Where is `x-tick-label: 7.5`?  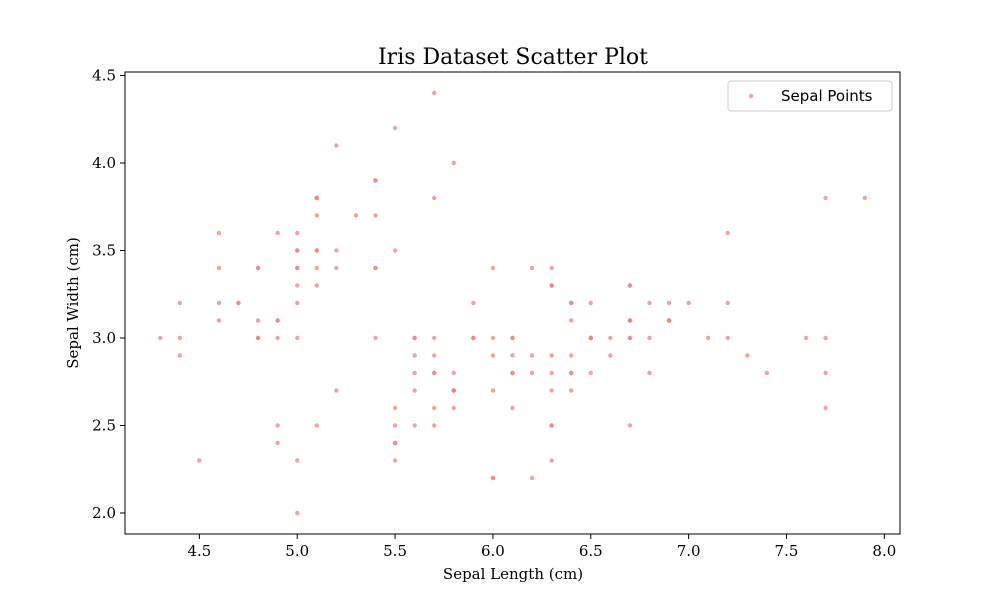
x-tick-label: 7.5 is located at coordinates (787, 551).